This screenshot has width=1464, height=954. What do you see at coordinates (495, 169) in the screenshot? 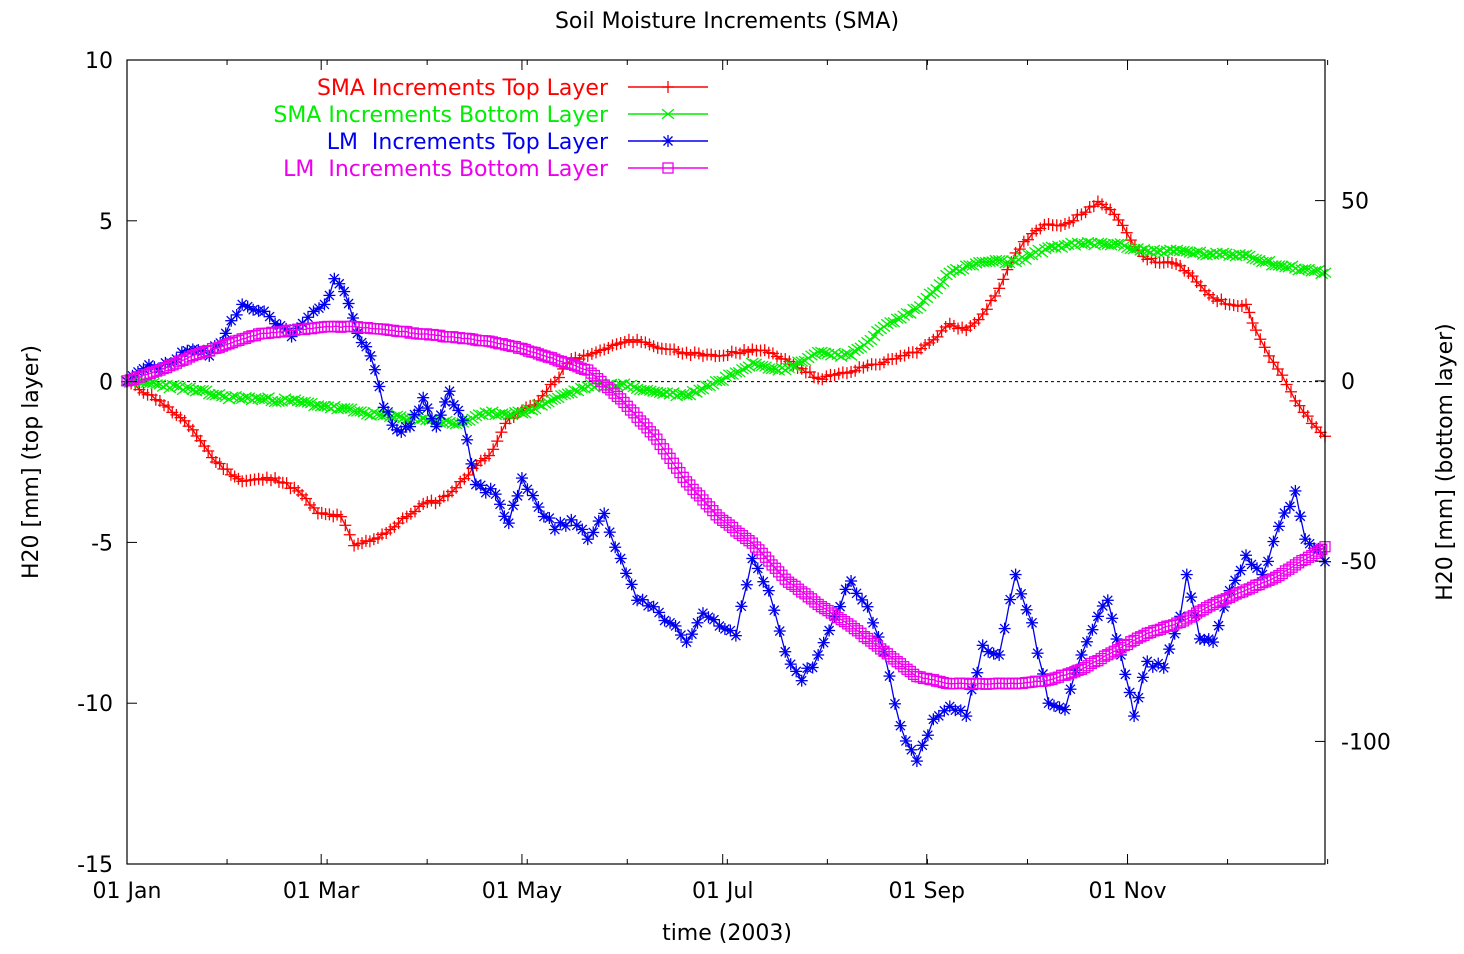
I see `legend-entry: LM Increments Bottom Layer` at bounding box center [495, 169].